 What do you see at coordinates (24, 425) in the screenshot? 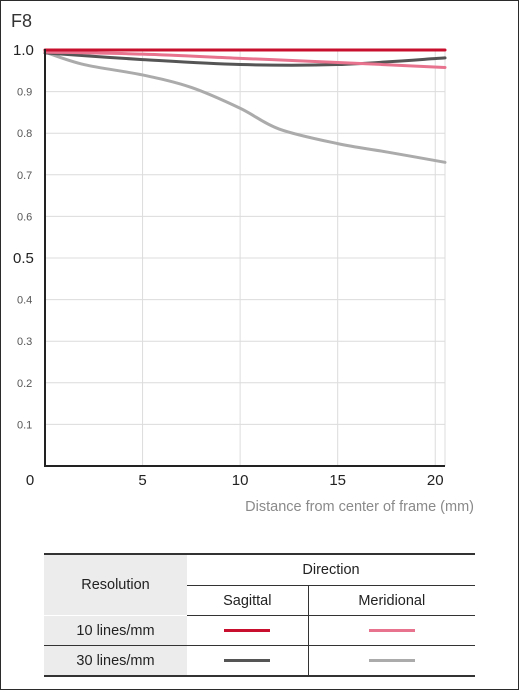
I see `y-tick-label: 0.1` at bounding box center [24, 425].